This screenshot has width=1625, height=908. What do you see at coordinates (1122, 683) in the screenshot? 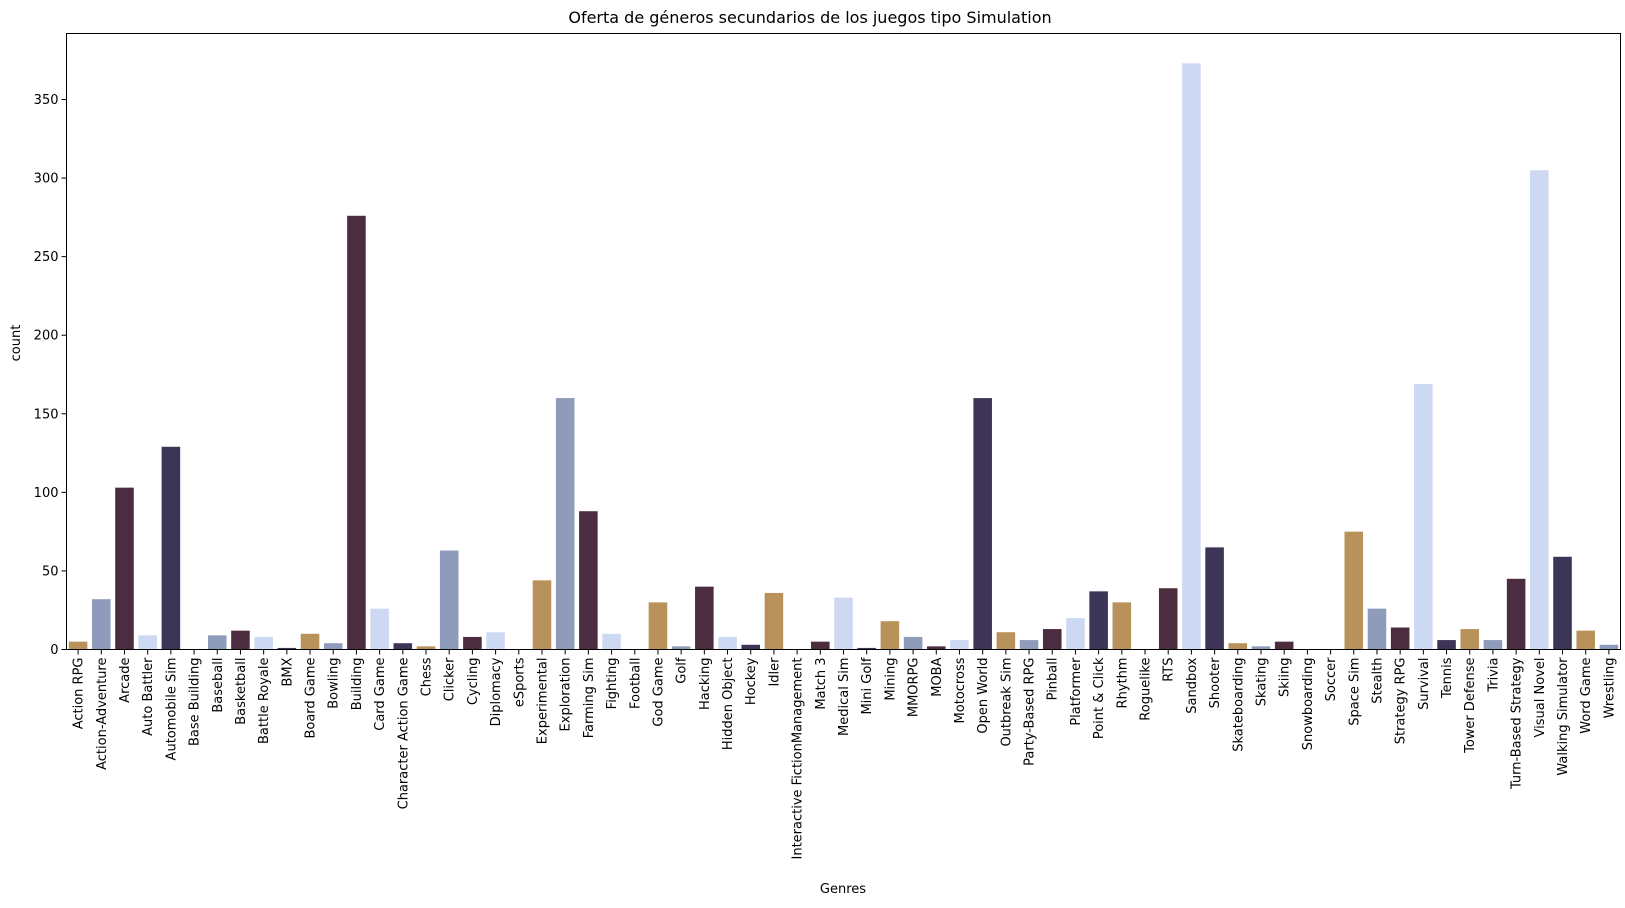
I see `x-tick-label: Rhythm` at bounding box center [1122, 683].